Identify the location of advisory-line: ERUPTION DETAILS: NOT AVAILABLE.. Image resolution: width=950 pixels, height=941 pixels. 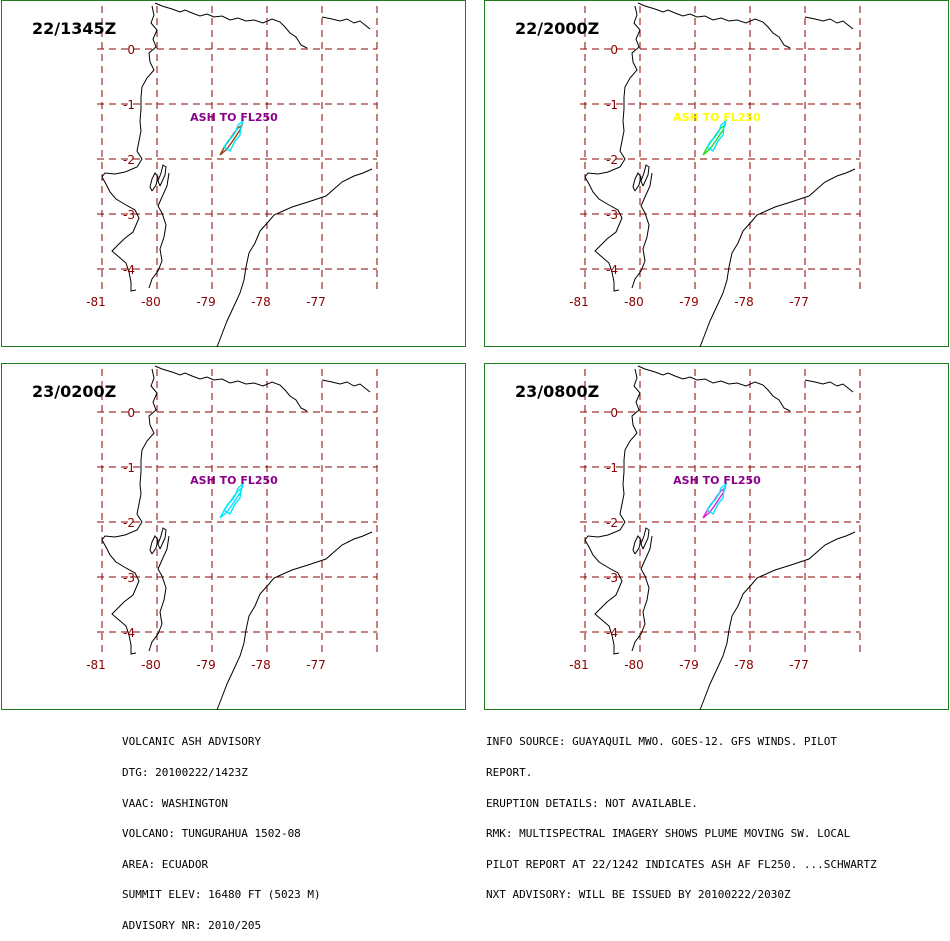
(592, 803).